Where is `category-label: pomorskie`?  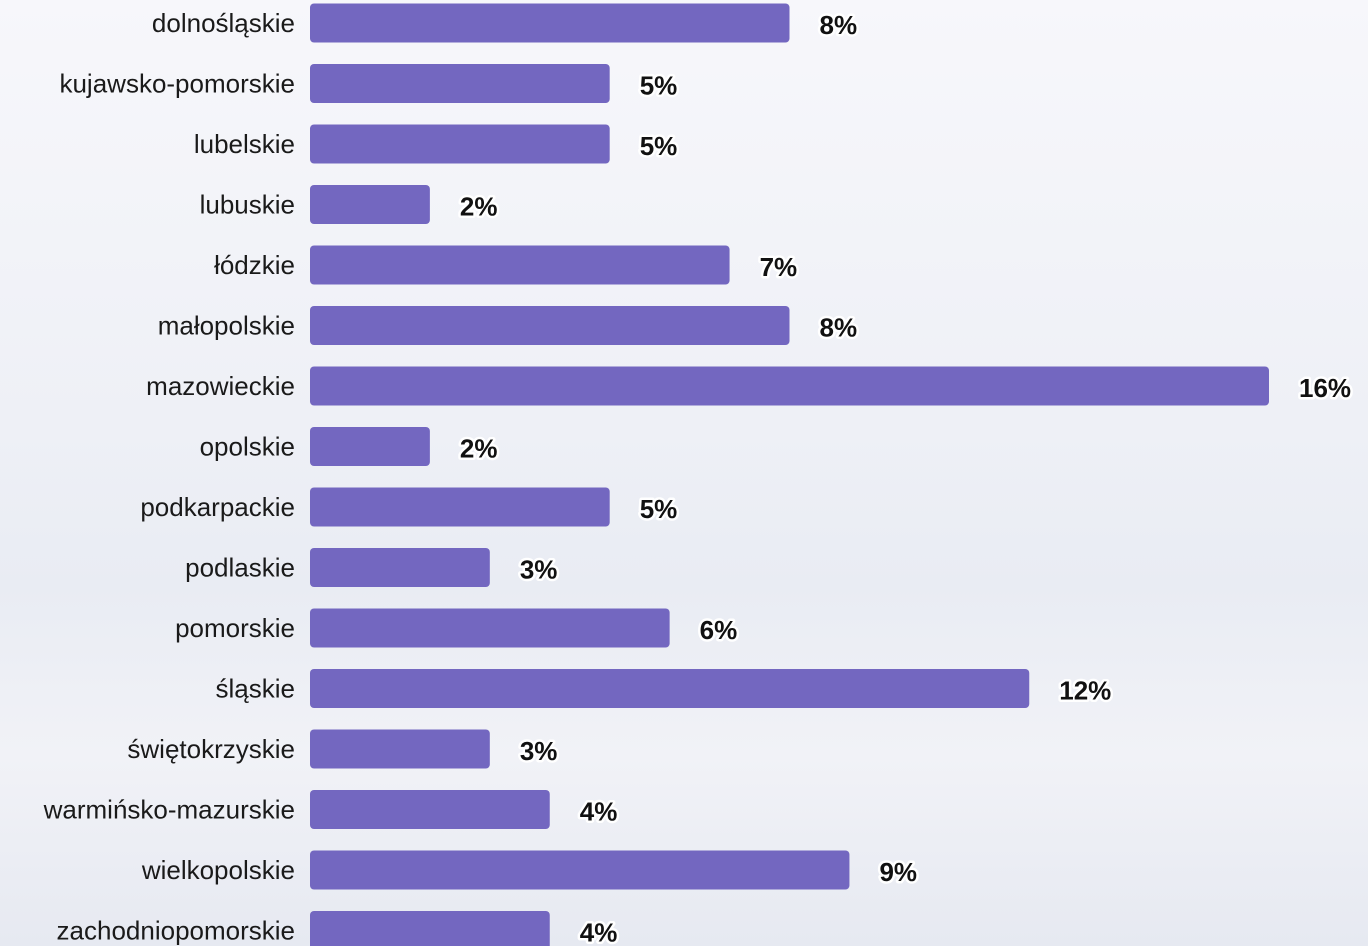
category-label: pomorskie is located at coordinates (235, 628).